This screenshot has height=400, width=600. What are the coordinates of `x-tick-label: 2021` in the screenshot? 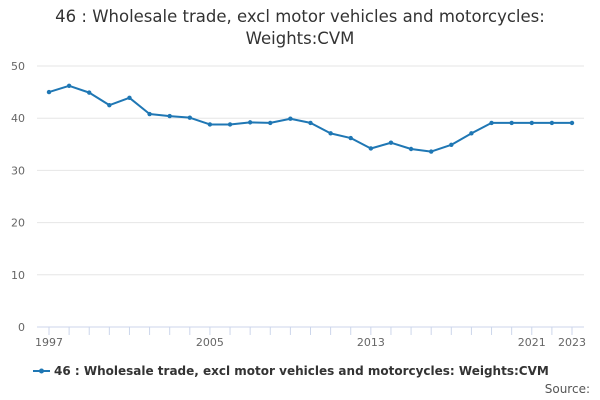 It's located at (532, 342).